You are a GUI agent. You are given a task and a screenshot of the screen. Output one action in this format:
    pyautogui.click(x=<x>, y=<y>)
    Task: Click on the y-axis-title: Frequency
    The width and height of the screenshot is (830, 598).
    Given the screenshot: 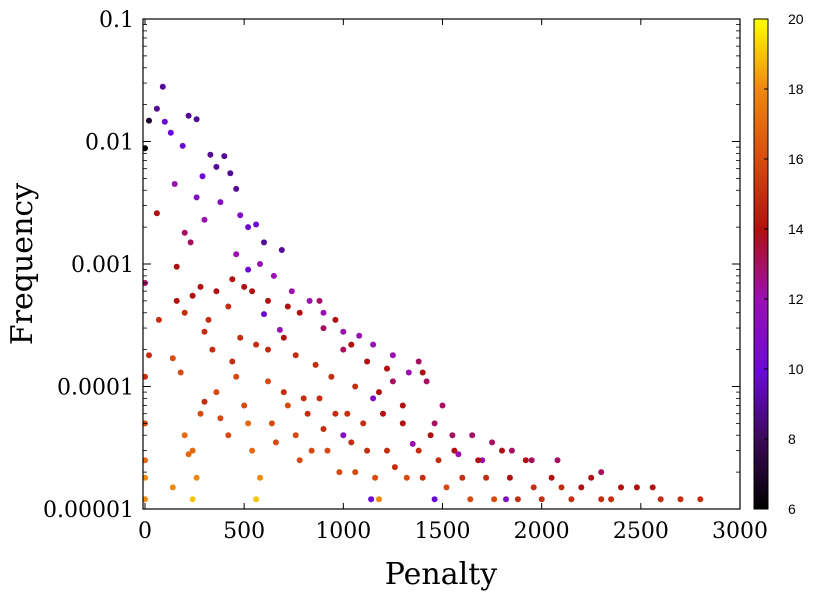 What is the action you would take?
    pyautogui.click(x=22, y=264)
    